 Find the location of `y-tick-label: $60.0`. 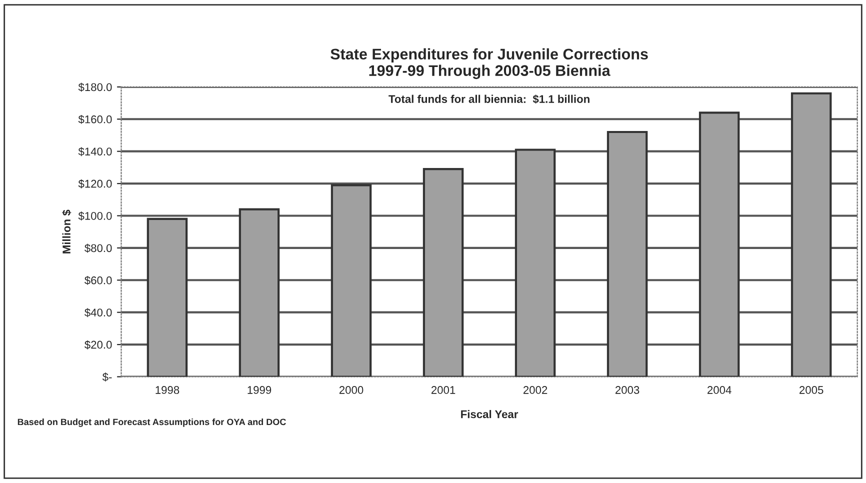

y-tick-label: $60.0 is located at coordinates (98, 280).